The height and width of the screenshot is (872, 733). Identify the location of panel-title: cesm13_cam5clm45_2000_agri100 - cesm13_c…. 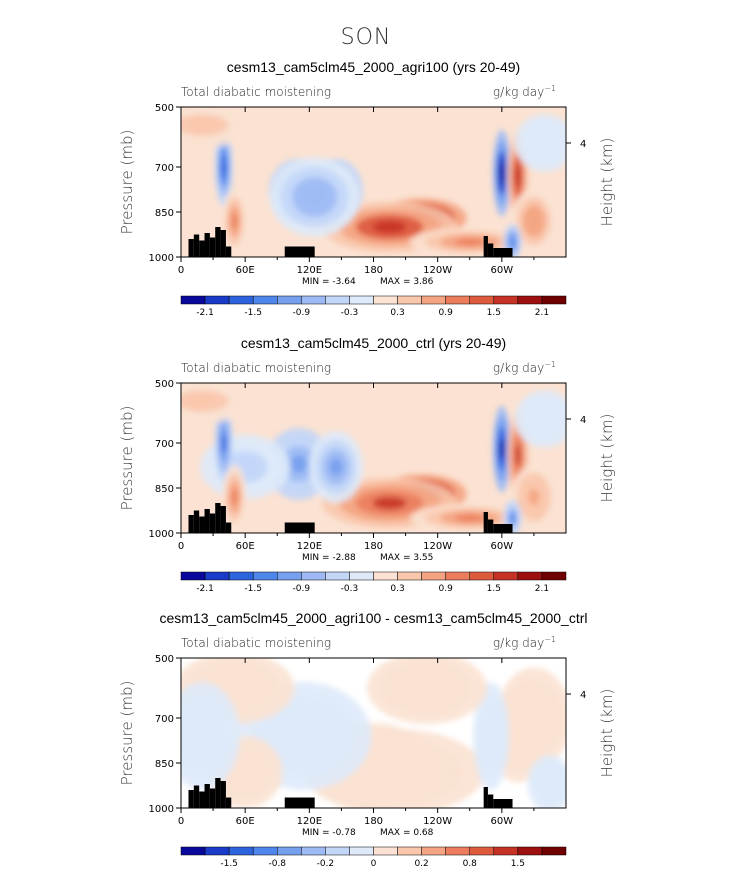
(373, 618).